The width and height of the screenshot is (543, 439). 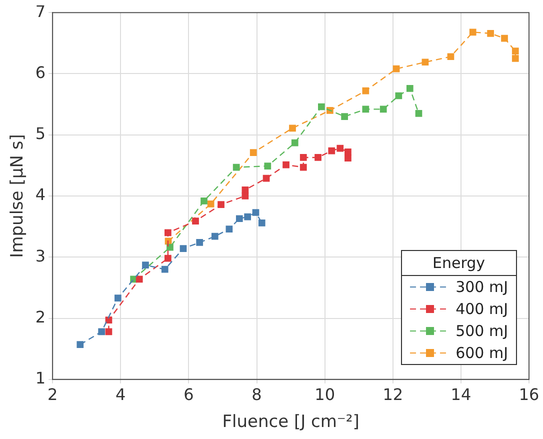 I want to click on y-tick-label: 7, so click(x=40, y=11).